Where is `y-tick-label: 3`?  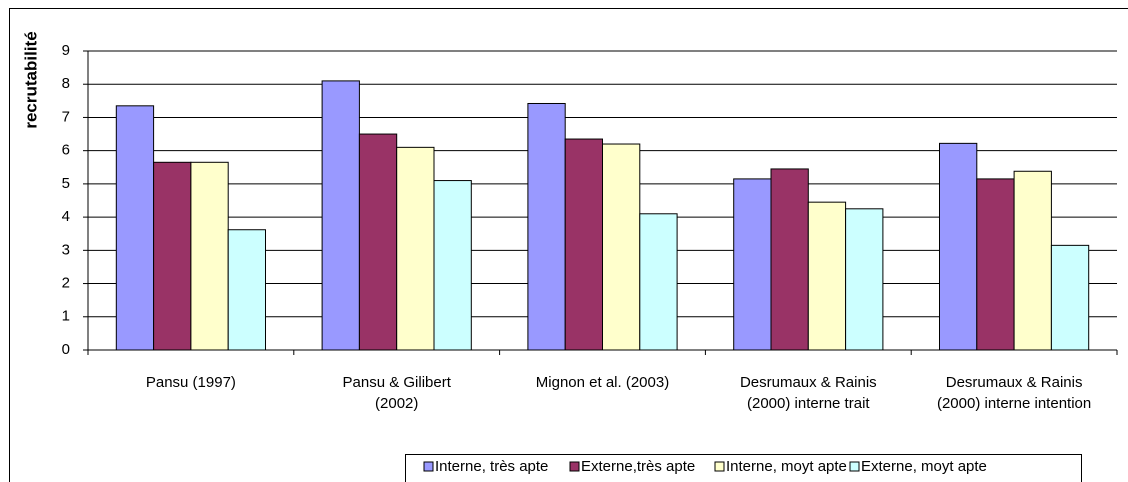
y-tick-label: 3 is located at coordinates (66, 249).